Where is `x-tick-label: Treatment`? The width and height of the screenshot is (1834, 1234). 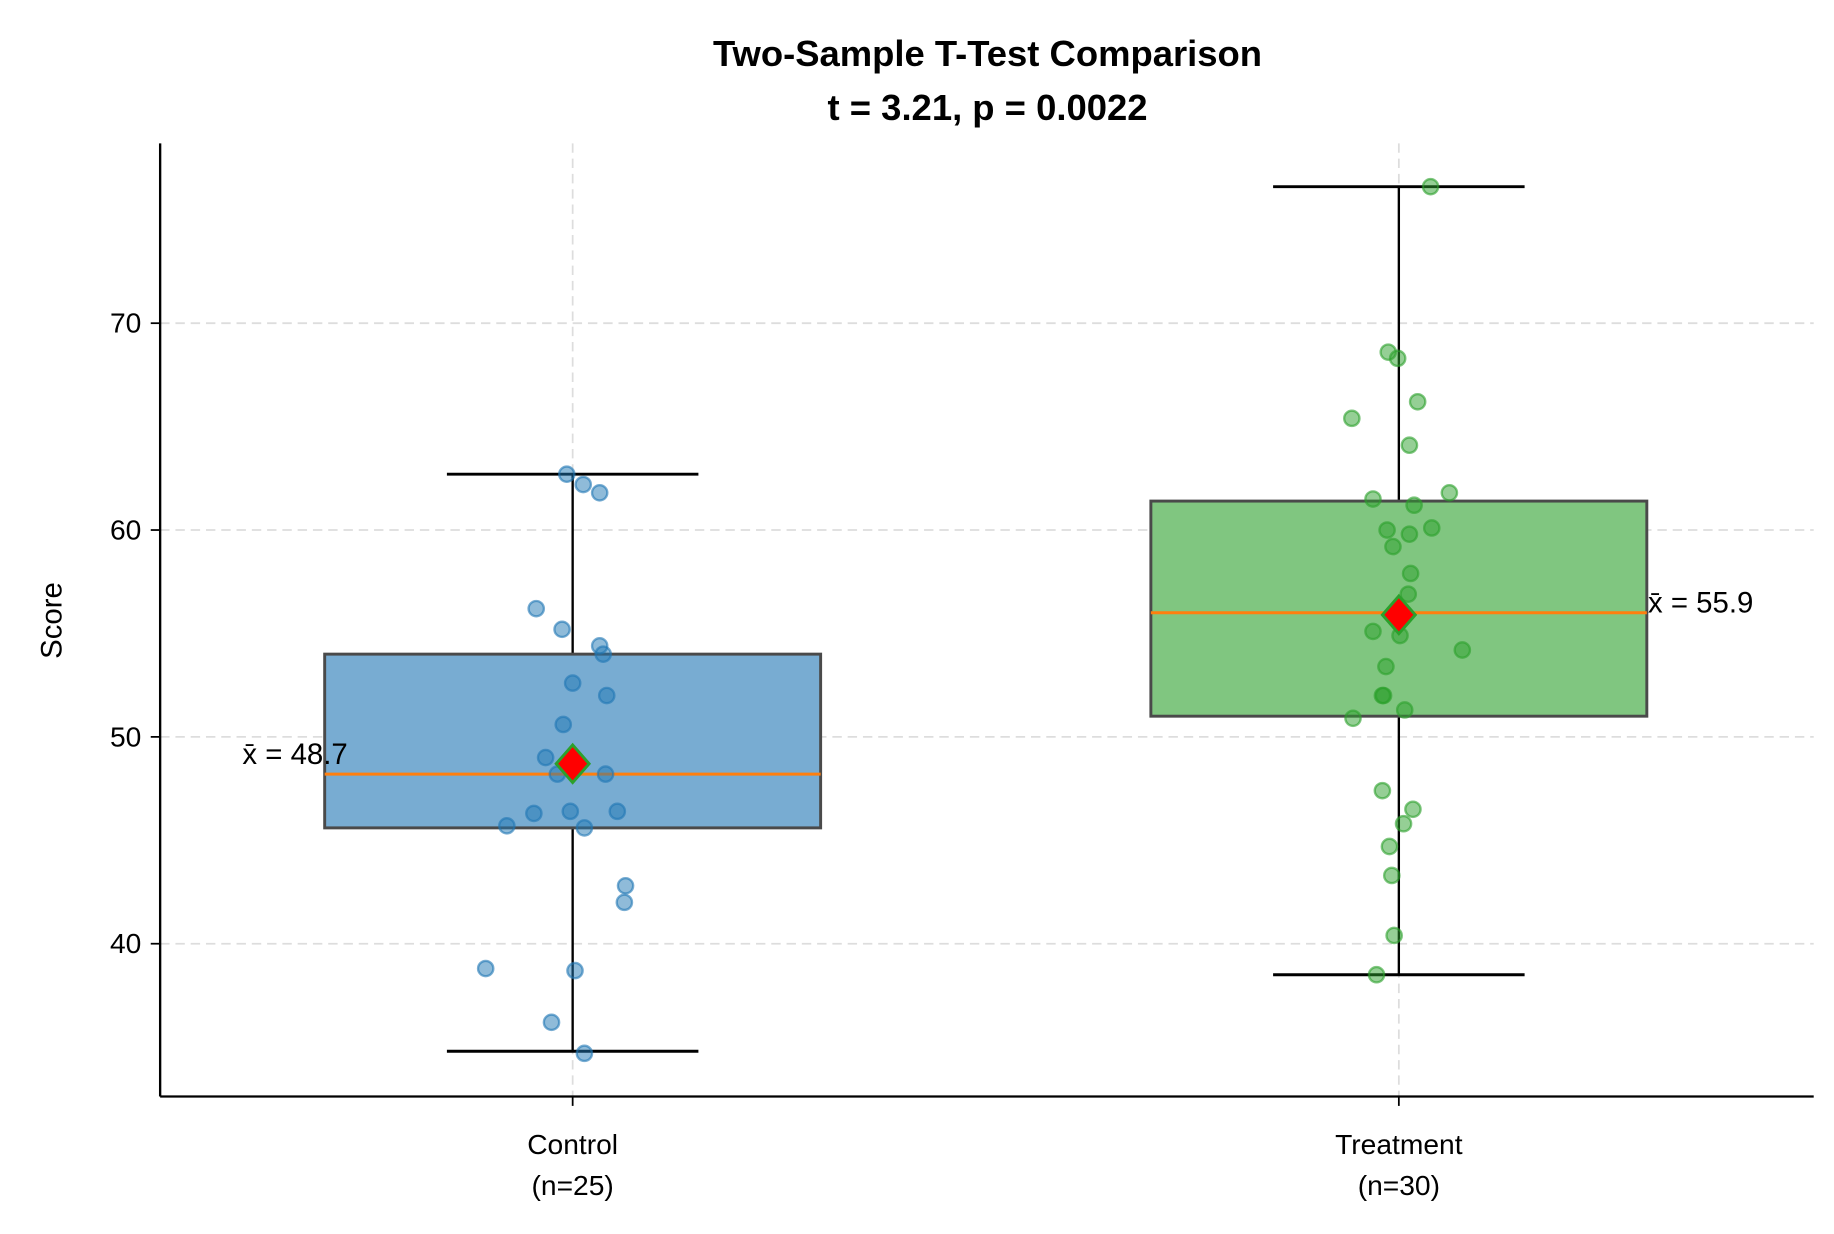 x-tick-label: Treatment is located at coordinates (1399, 1144).